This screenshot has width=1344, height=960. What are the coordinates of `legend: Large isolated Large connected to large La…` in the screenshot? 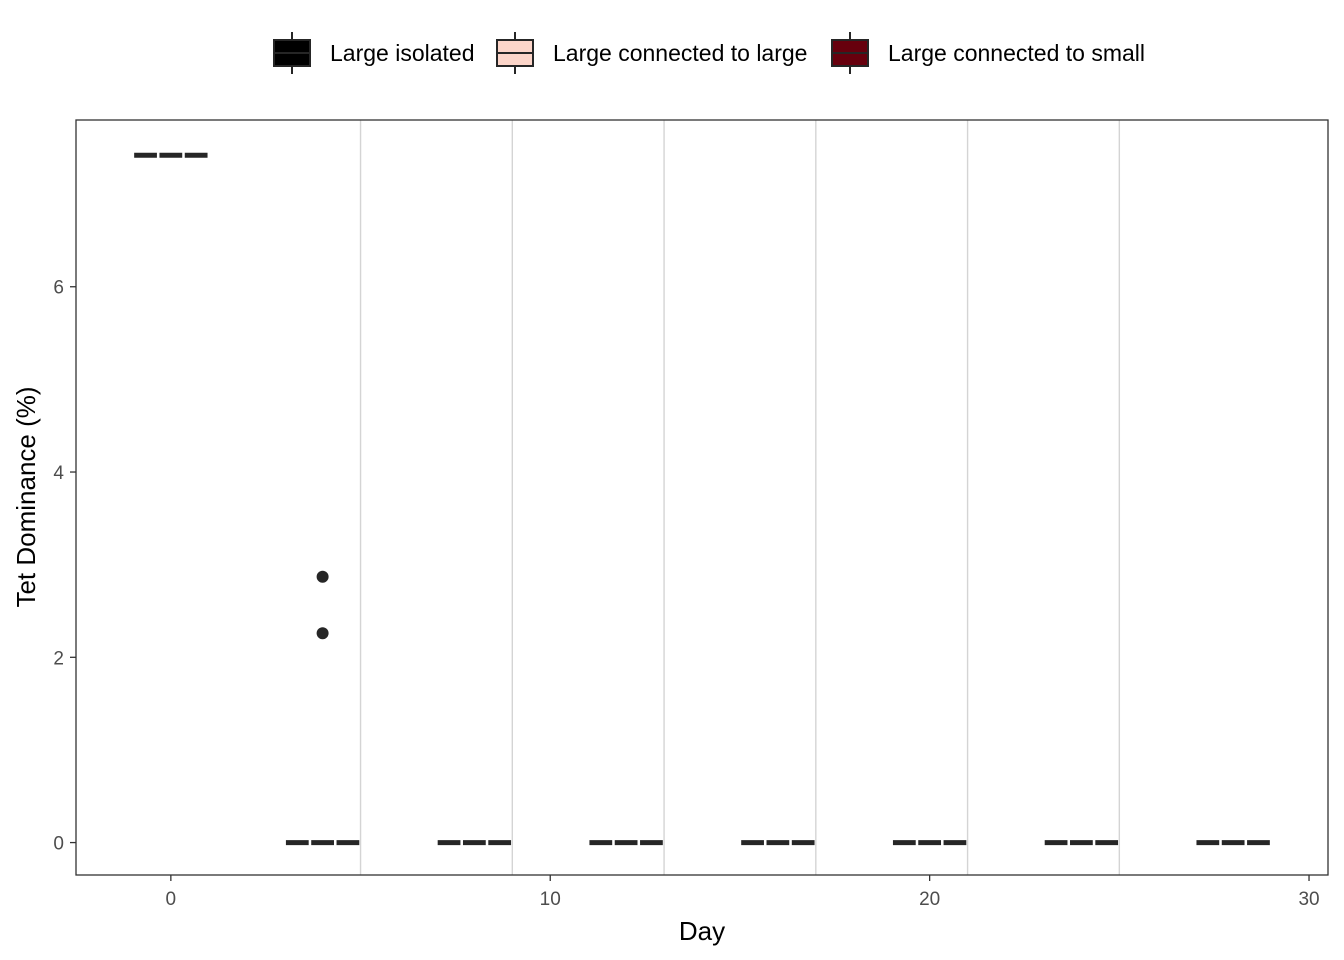 It's located at (709, 53).